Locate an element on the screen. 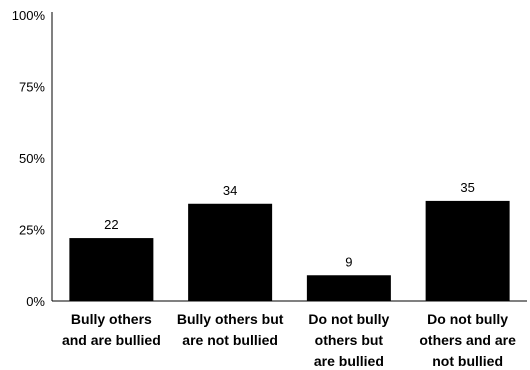 The image size is (530, 370). x-category-label: Do not bully others but are bullied is located at coordinates (348, 340).